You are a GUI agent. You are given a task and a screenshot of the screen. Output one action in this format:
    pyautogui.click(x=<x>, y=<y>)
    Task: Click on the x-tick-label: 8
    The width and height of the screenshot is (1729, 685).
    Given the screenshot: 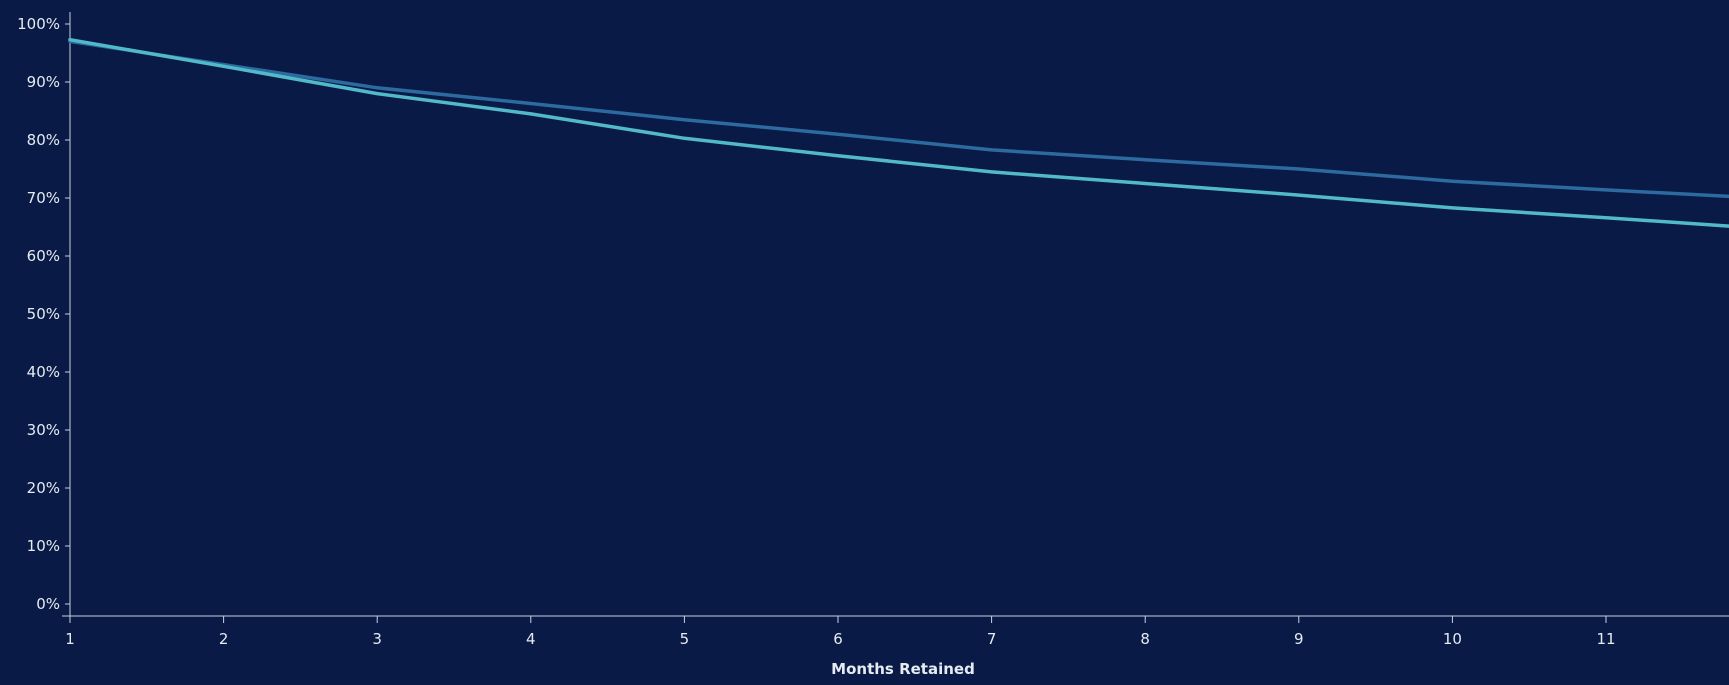 What is the action you would take?
    pyautogui.click(x=1145, y=639)
    